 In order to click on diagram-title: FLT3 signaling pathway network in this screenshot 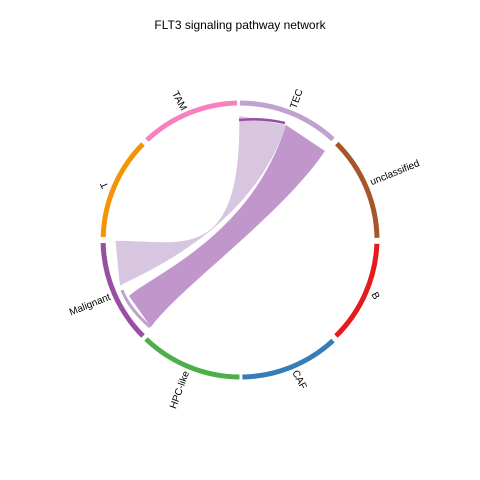, I will do `click(240, 25)`.